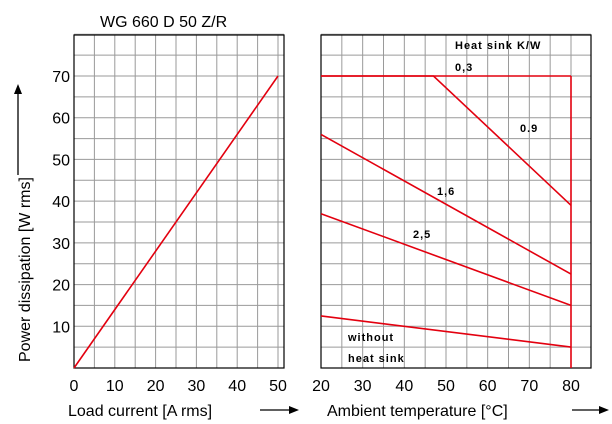 The height and width of the screenshot is (424, 612). I want to click on x-tick-label: 10, so click(115, 386).